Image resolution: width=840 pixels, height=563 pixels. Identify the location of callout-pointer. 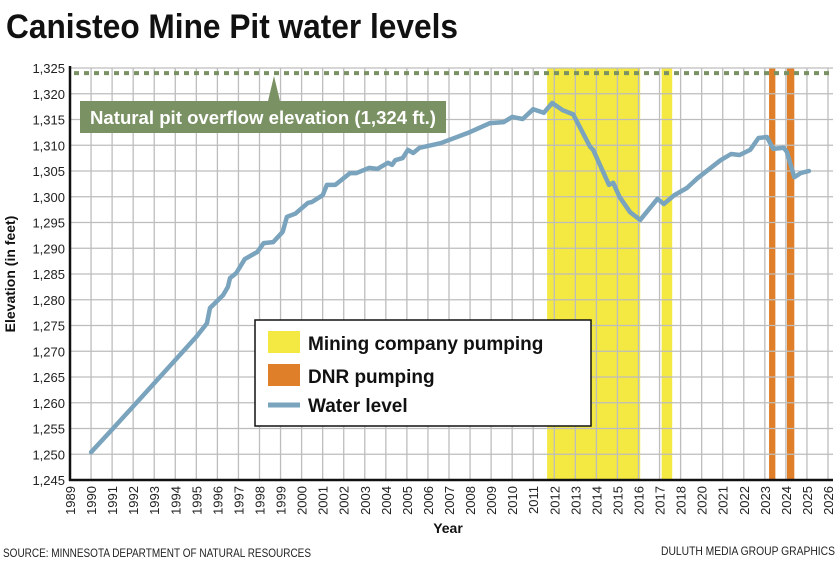
(274, 88).